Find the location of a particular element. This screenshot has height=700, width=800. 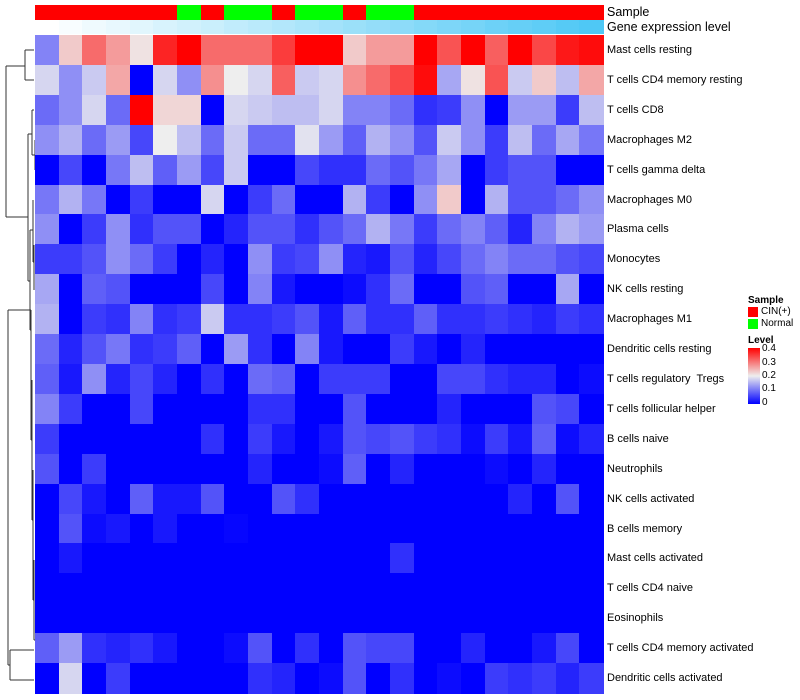

row-dendrogram is located at coordinates (20, 365).